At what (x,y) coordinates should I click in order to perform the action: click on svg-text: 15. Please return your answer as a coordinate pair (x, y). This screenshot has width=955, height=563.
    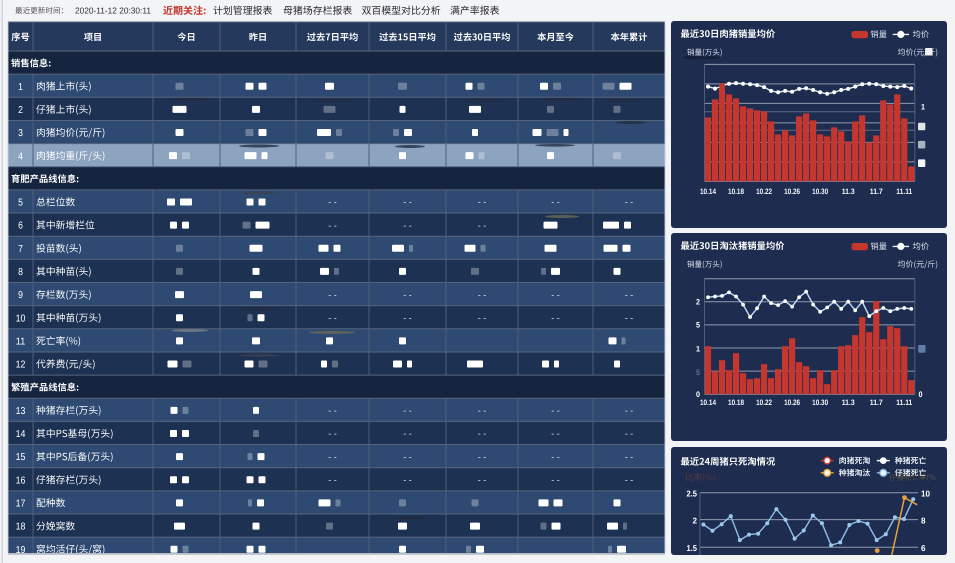
    Looking at the image, I should click on (21, 457).